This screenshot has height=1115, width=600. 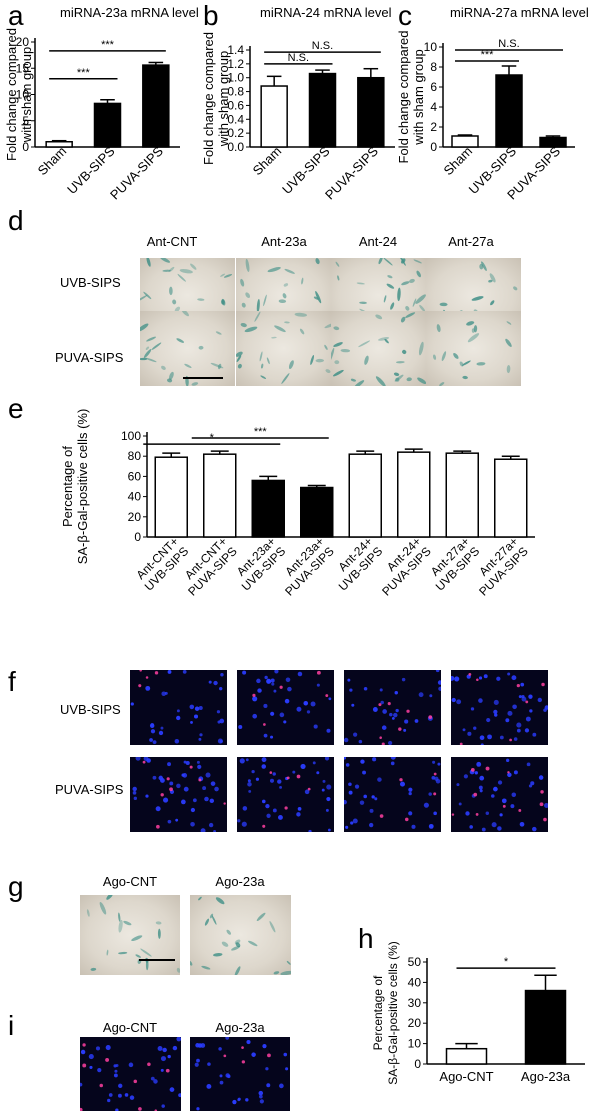 I want to click on sig-label-e-1: ***, so click(x=261, y=432).